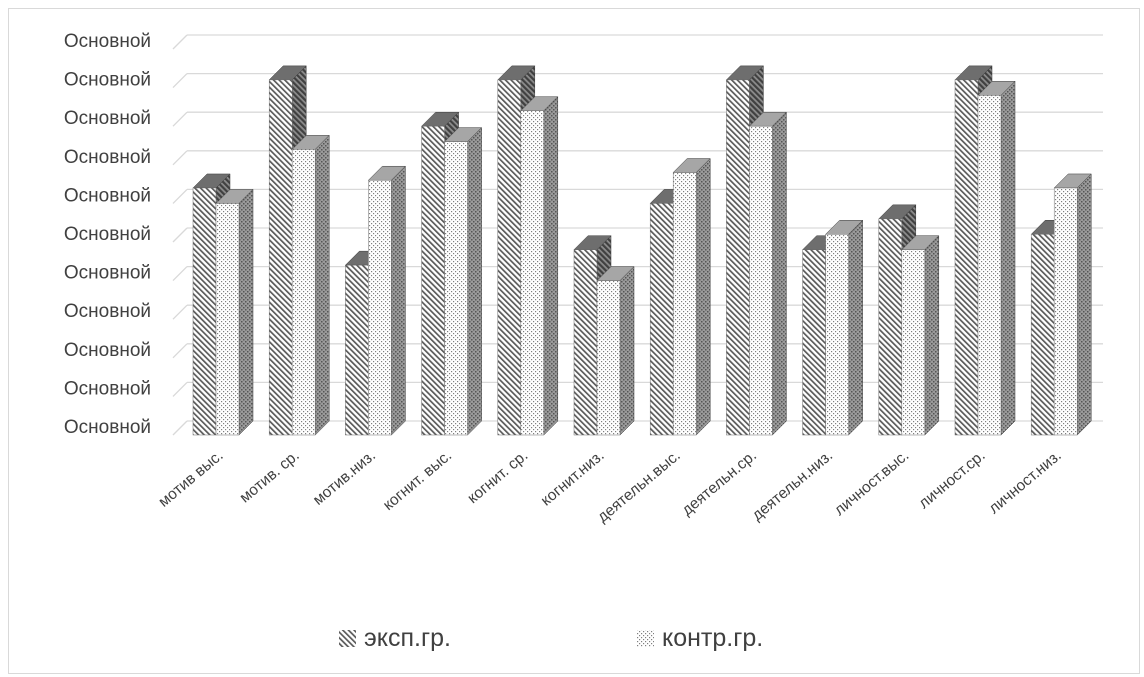 The image size is (1144, 677). What do you see at coordinates (497, 477) in the screenshot?
I see `x-tick-label: когнит. ср.` at bounding box center [497, 477].